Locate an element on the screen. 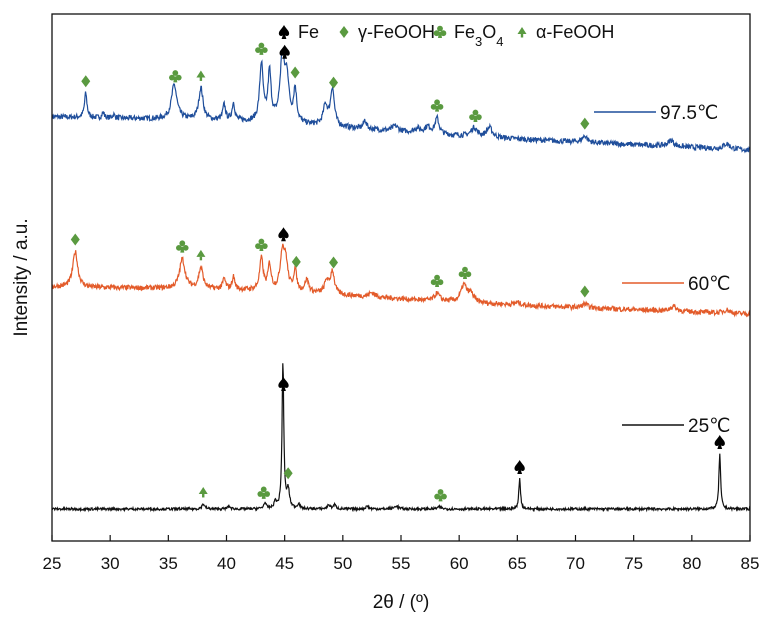 This screenshot has height=624, width=768. x-tick-label: 65 is located at coordinates (517, 563).